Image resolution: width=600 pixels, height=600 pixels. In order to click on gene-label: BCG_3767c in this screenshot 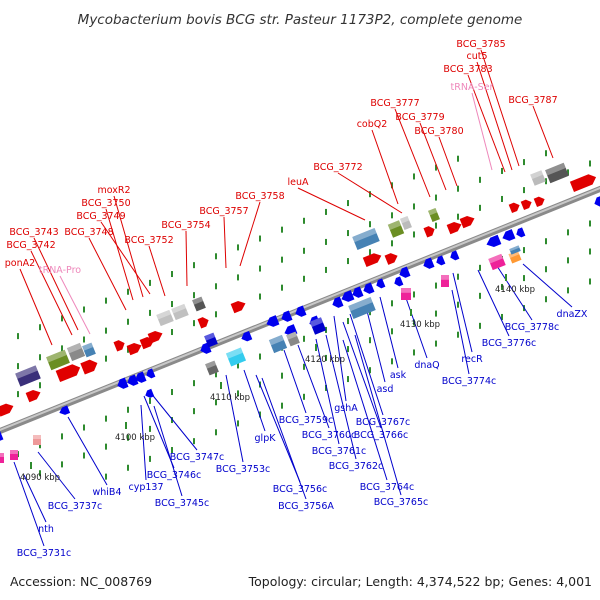, I will do `click(383, 422)`.